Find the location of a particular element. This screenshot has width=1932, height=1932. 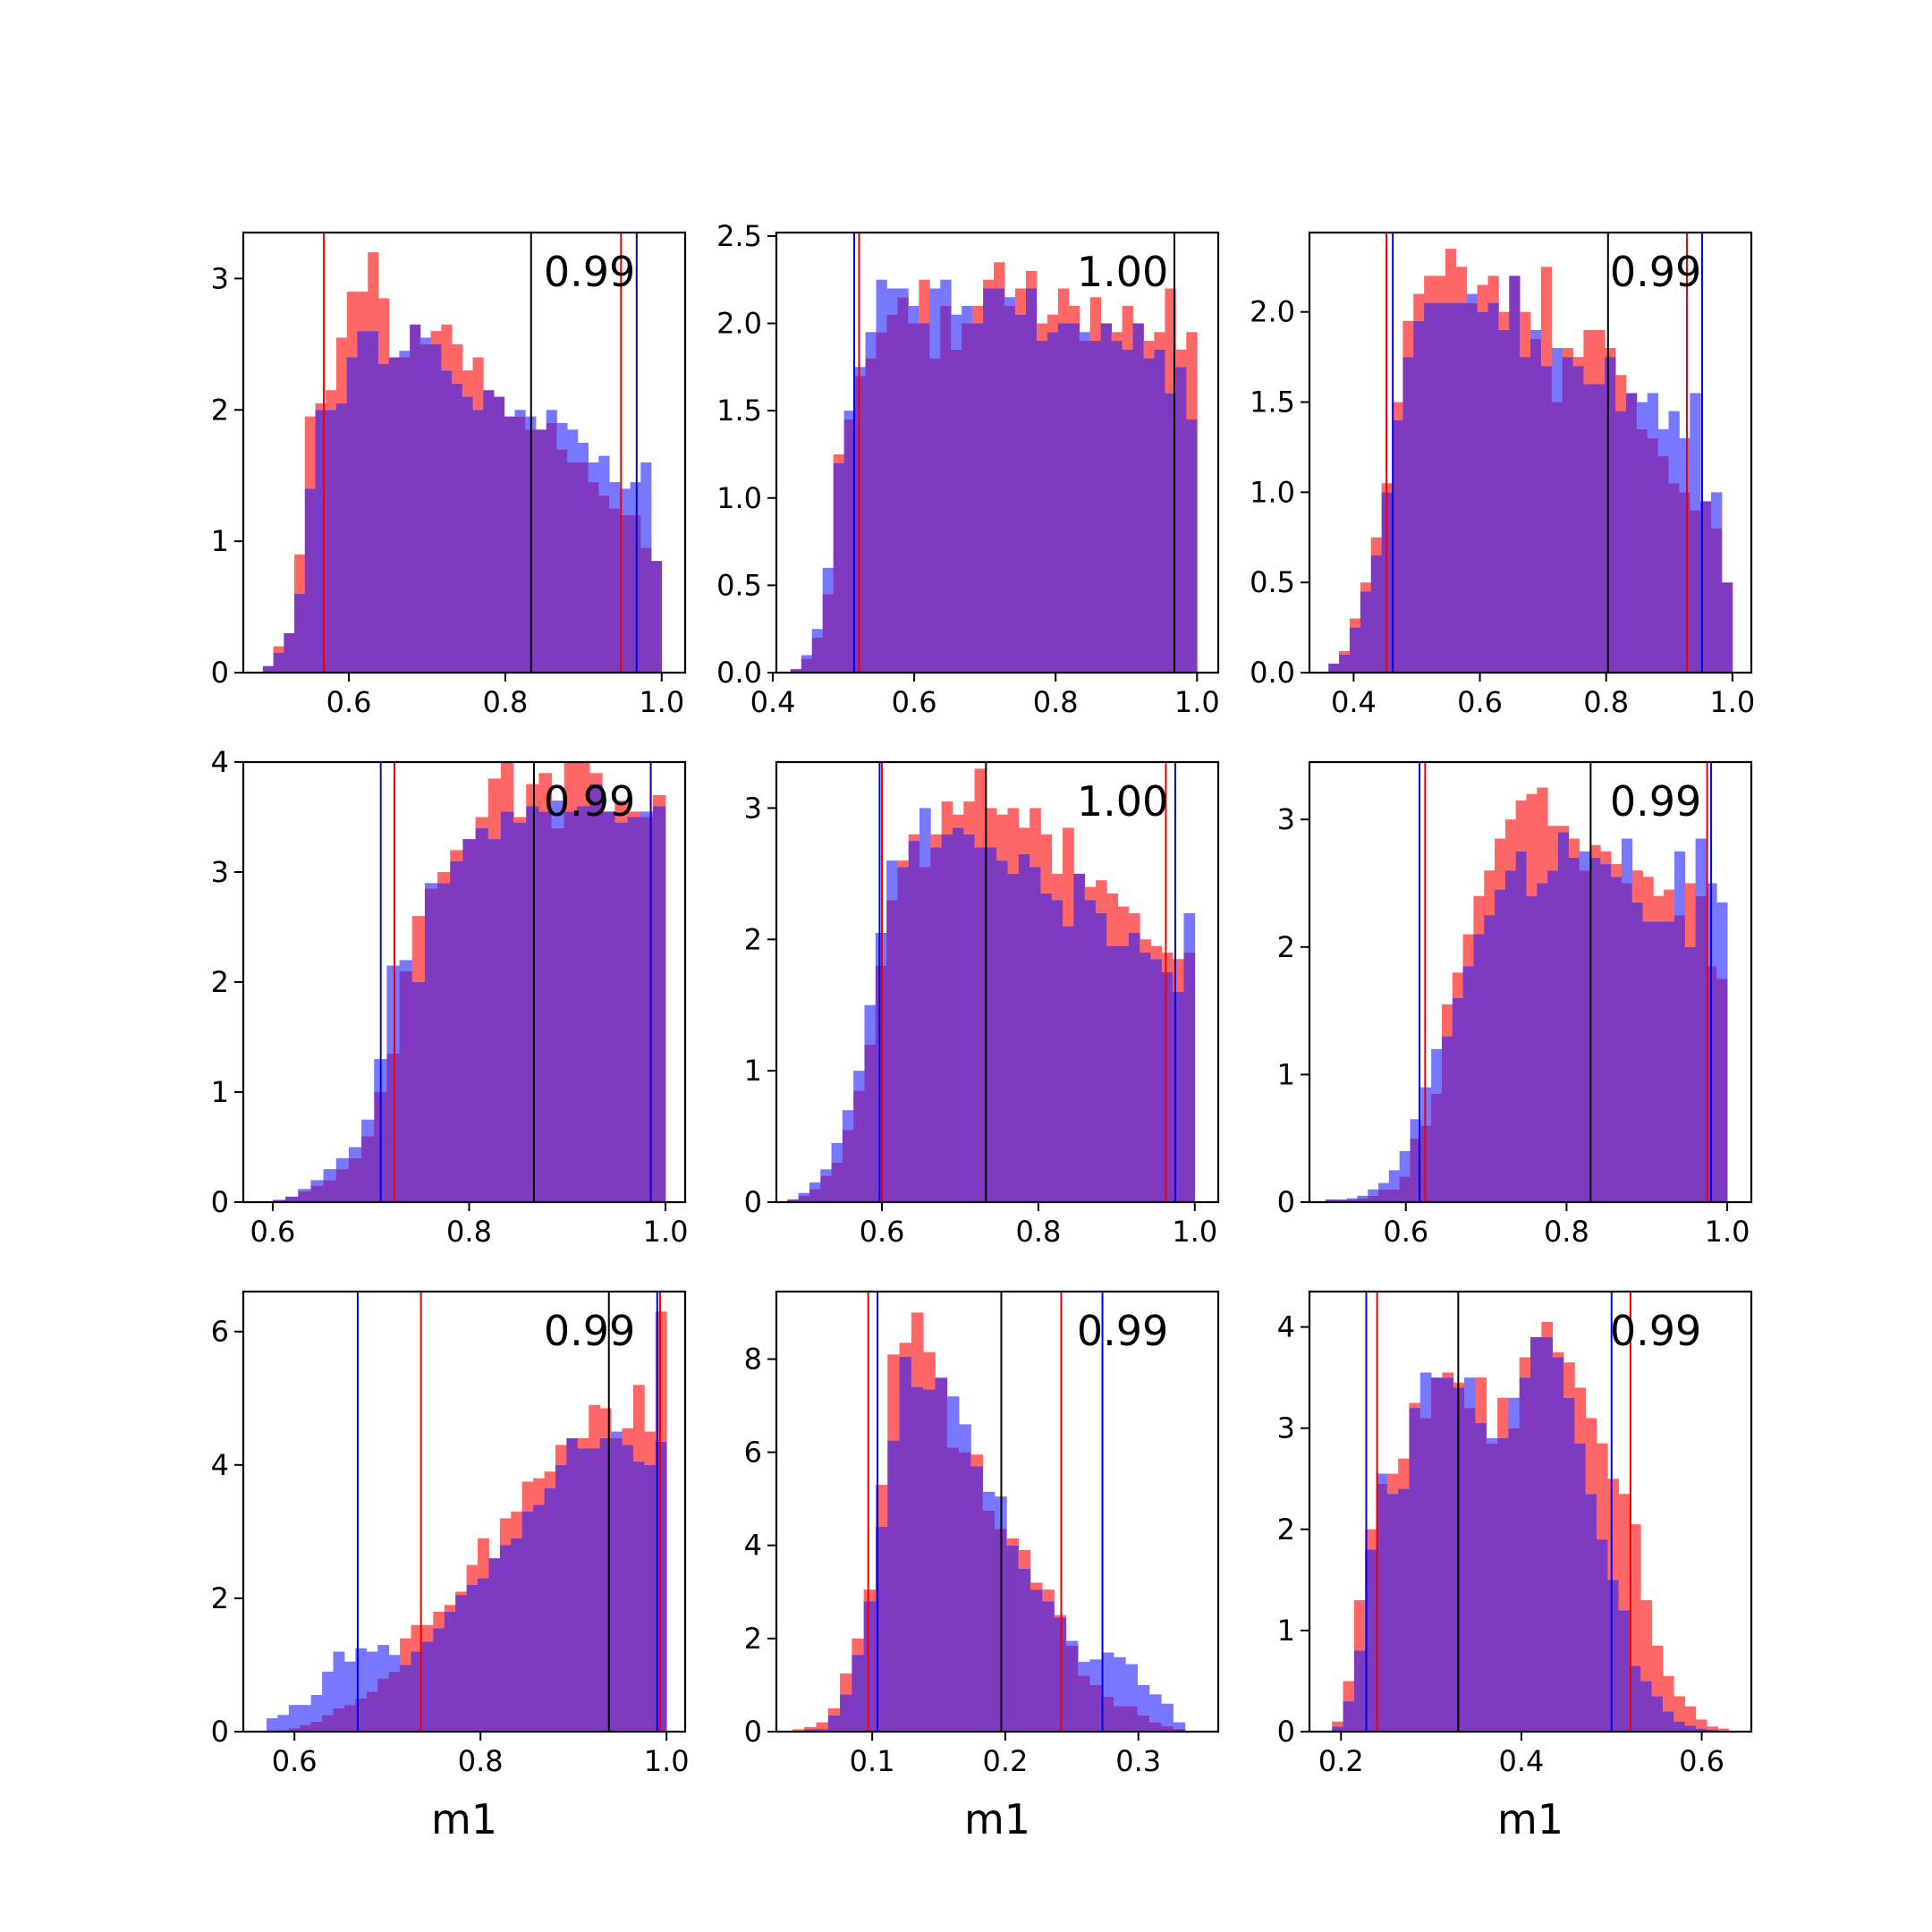

y-tick-label: 1.5 is located at coordinates (739, 411).